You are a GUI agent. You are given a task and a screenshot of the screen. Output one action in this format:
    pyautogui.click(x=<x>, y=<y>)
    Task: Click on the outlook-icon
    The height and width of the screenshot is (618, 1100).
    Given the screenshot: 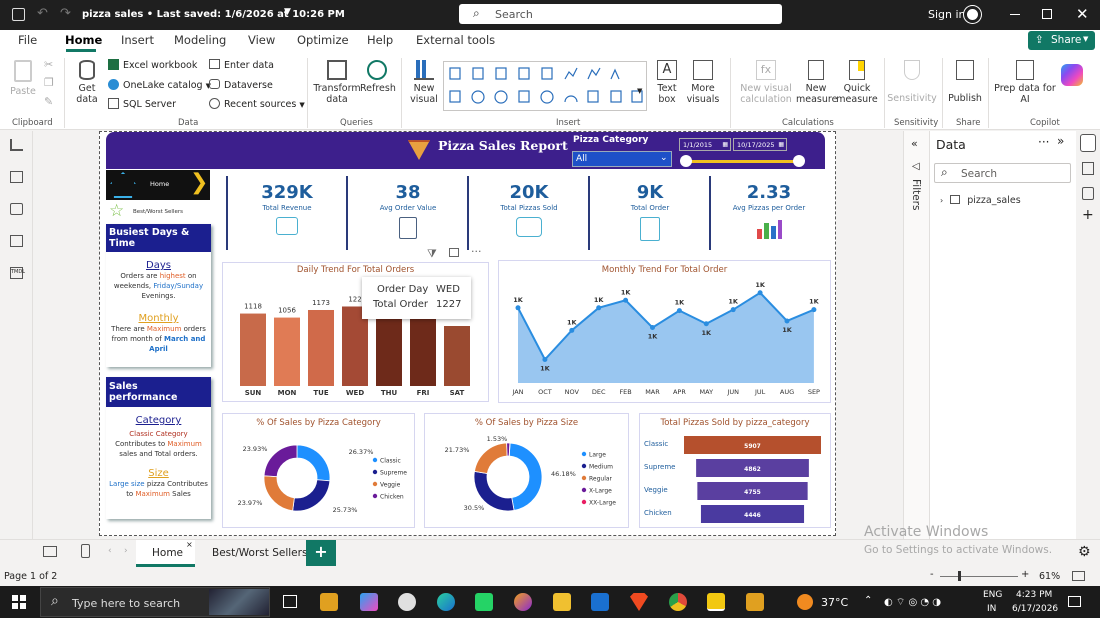 What is the action you would take?
    pyautogui.click(x=600, y=602)
    